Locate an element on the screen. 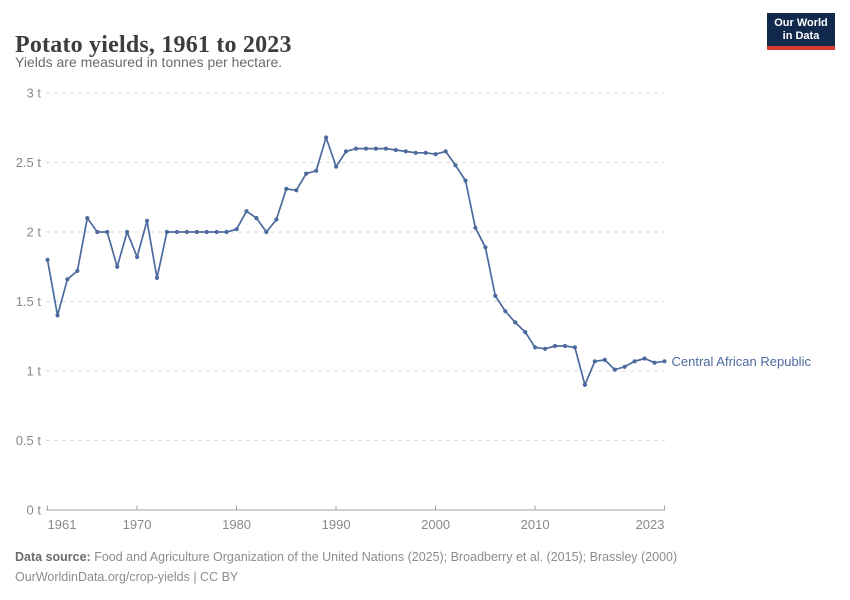 This screenshot has width=850, height=600. data-point-2018 is located at coordinates (614, 369).